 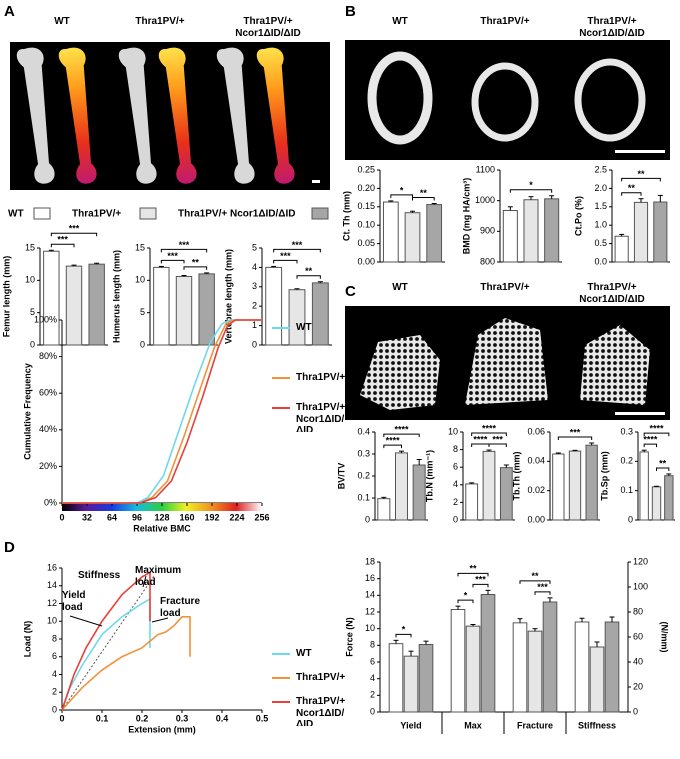 What do you see at coordinates (162, 411) in the screenshot?
I see `series-line` at bounding box center [162, 411].